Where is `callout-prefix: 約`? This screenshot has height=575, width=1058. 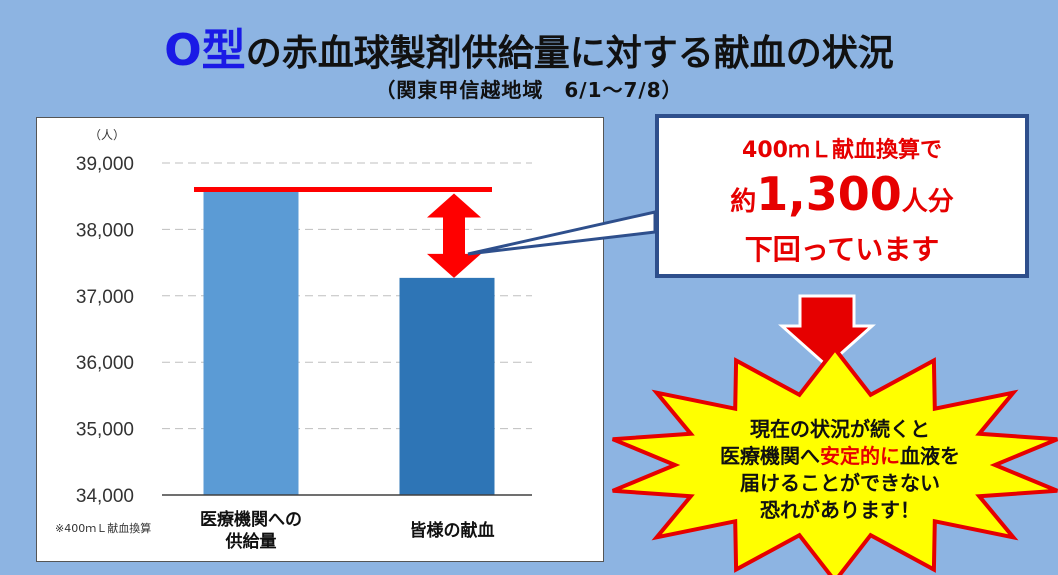
callout-prefix: 約 is located at coordinates (743, 202).